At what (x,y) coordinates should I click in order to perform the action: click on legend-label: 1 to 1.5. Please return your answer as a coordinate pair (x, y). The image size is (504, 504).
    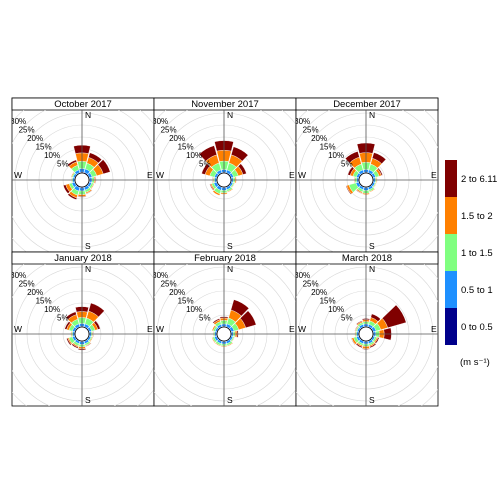
    Looking at the image, I should click on (477, 253).